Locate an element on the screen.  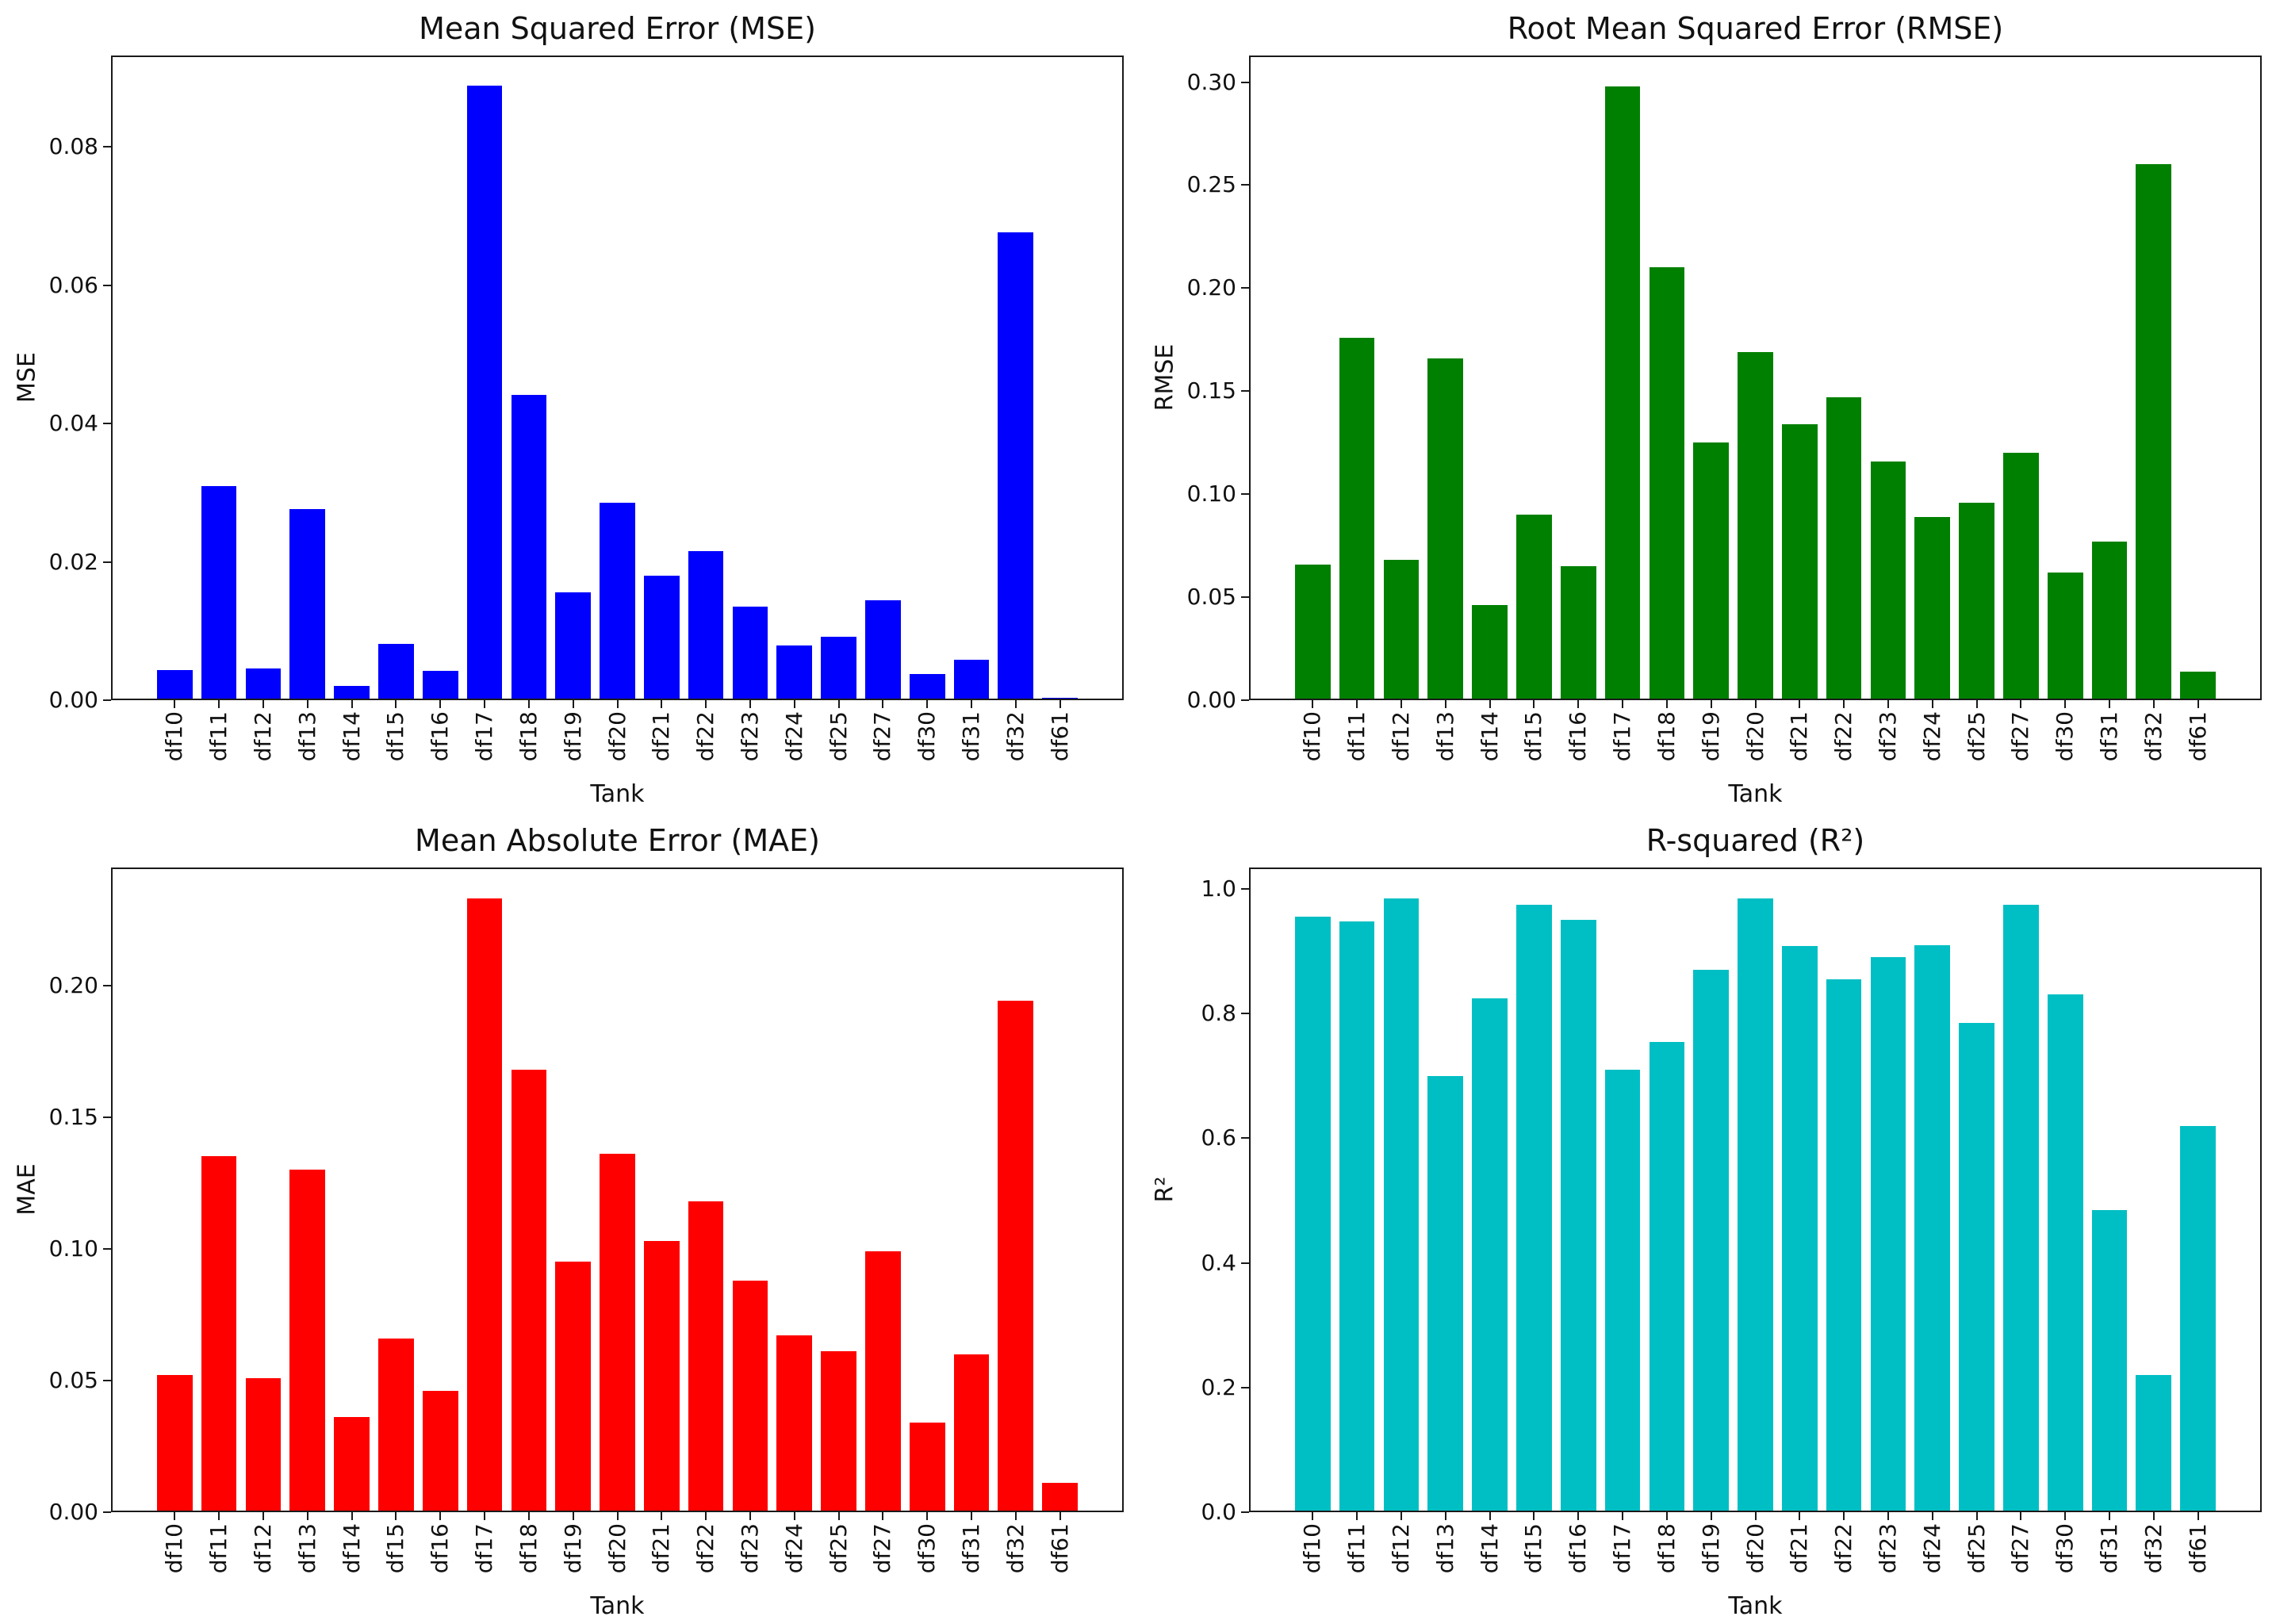
x-tick-label: df17 is located at coordinates (484, 1548).